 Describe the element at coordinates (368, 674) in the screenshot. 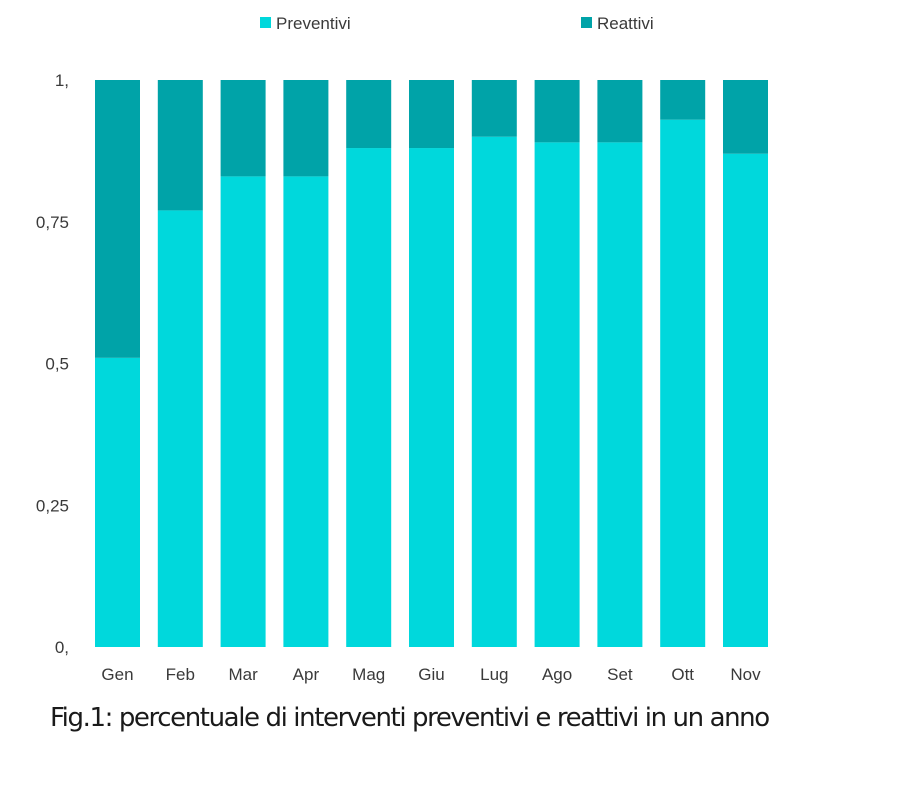

I see `x-tick-label: Mag` at that location.